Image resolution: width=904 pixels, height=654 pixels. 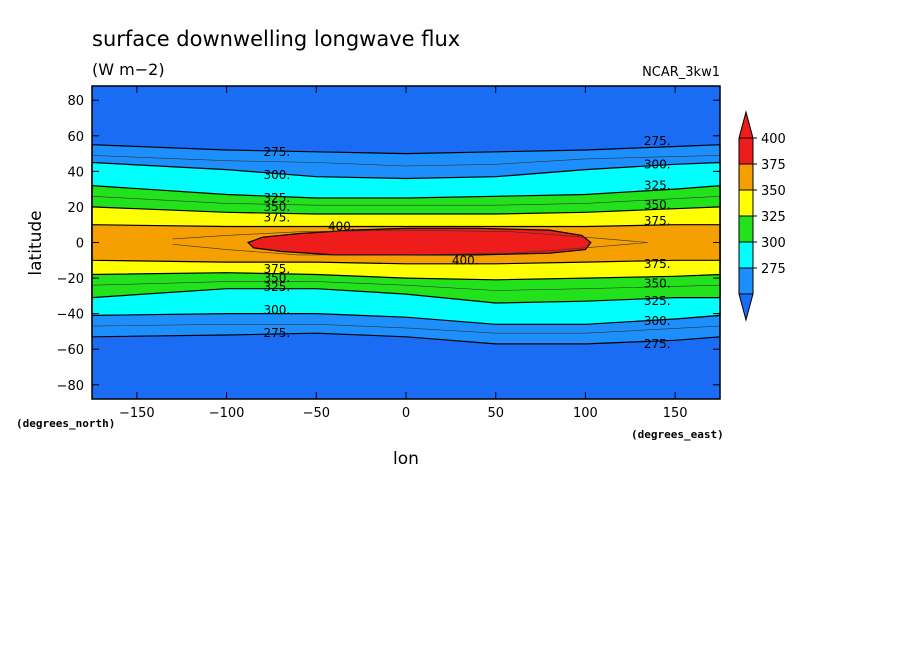 What do you see at coordinates (495, 413) in the screenshot?
I see `x-tick-label: 50` at bounding box center [495, 413].